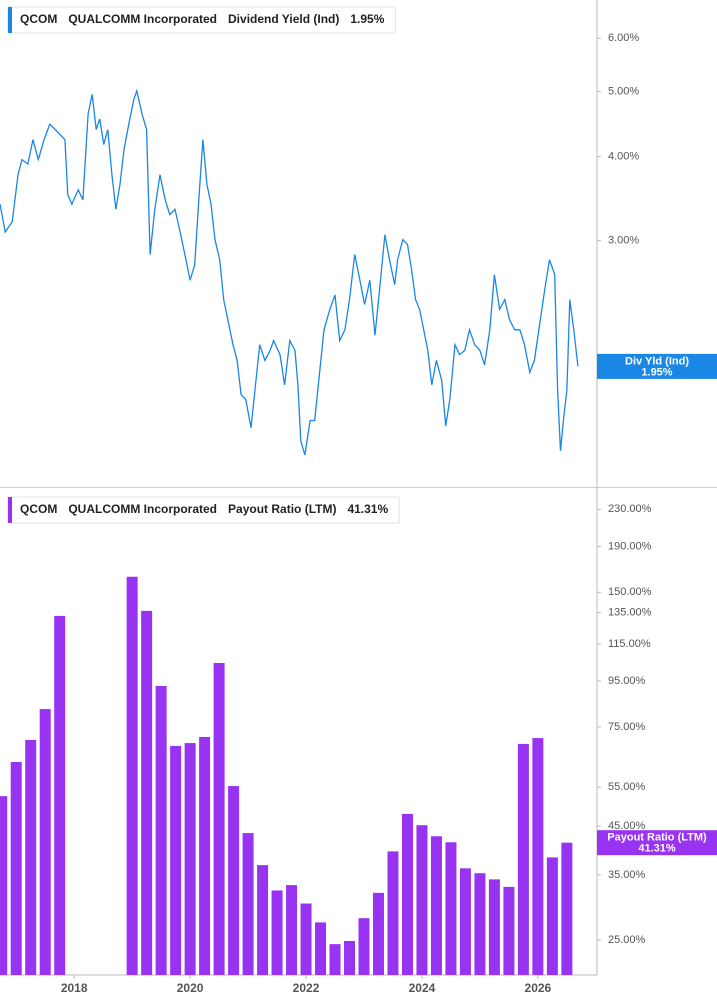  I want to click on legend-box, so click(203, 510).